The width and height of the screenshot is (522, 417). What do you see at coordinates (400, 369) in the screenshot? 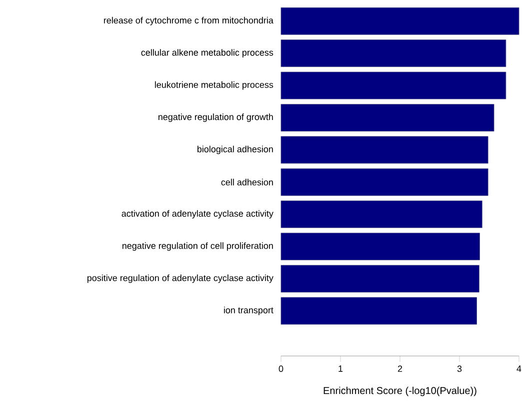
I see `x-tick-label: 2` at bounding box center [400, 369].